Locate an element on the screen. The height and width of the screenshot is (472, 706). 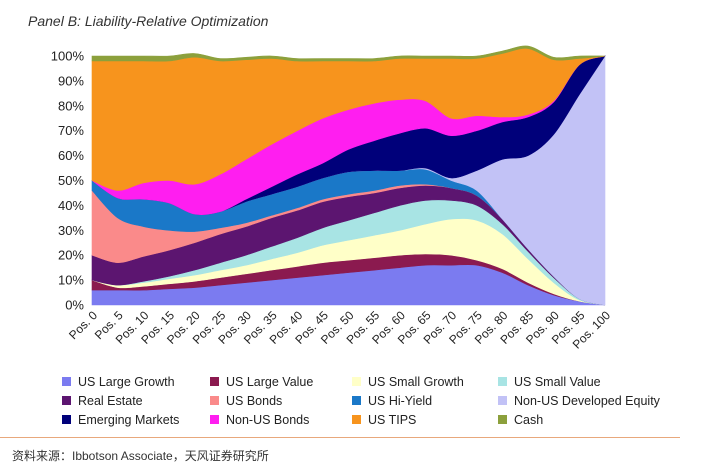
legend-item: Real Estate is located at coordinates (136, 401).